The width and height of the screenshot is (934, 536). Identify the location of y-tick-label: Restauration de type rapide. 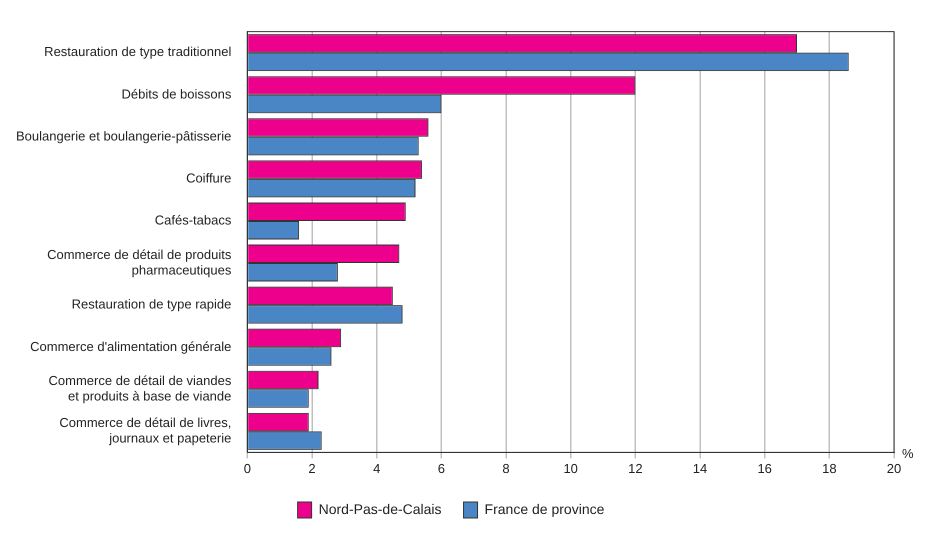
(152, 304).